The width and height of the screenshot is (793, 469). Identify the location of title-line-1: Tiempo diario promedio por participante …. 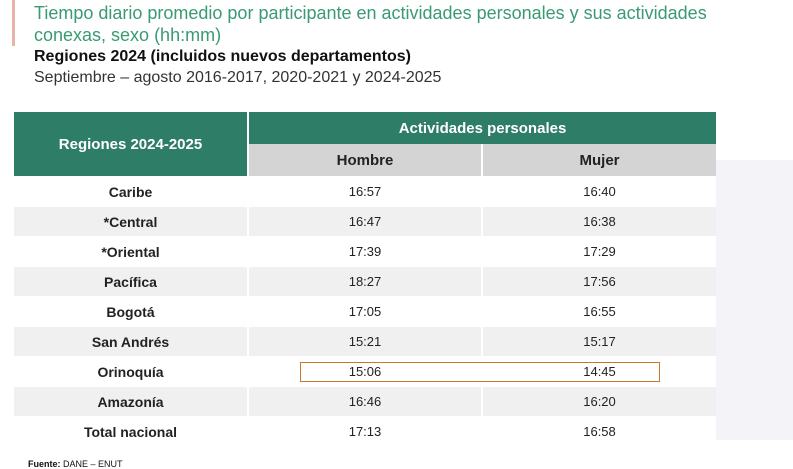
(370, 13).